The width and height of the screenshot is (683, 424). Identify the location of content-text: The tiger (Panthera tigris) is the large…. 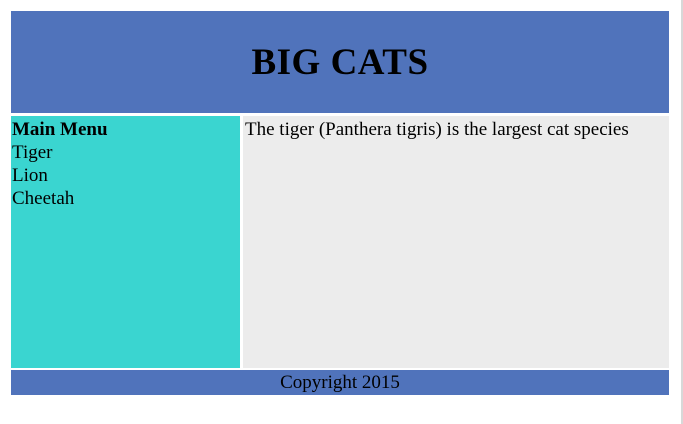
(437, 129).